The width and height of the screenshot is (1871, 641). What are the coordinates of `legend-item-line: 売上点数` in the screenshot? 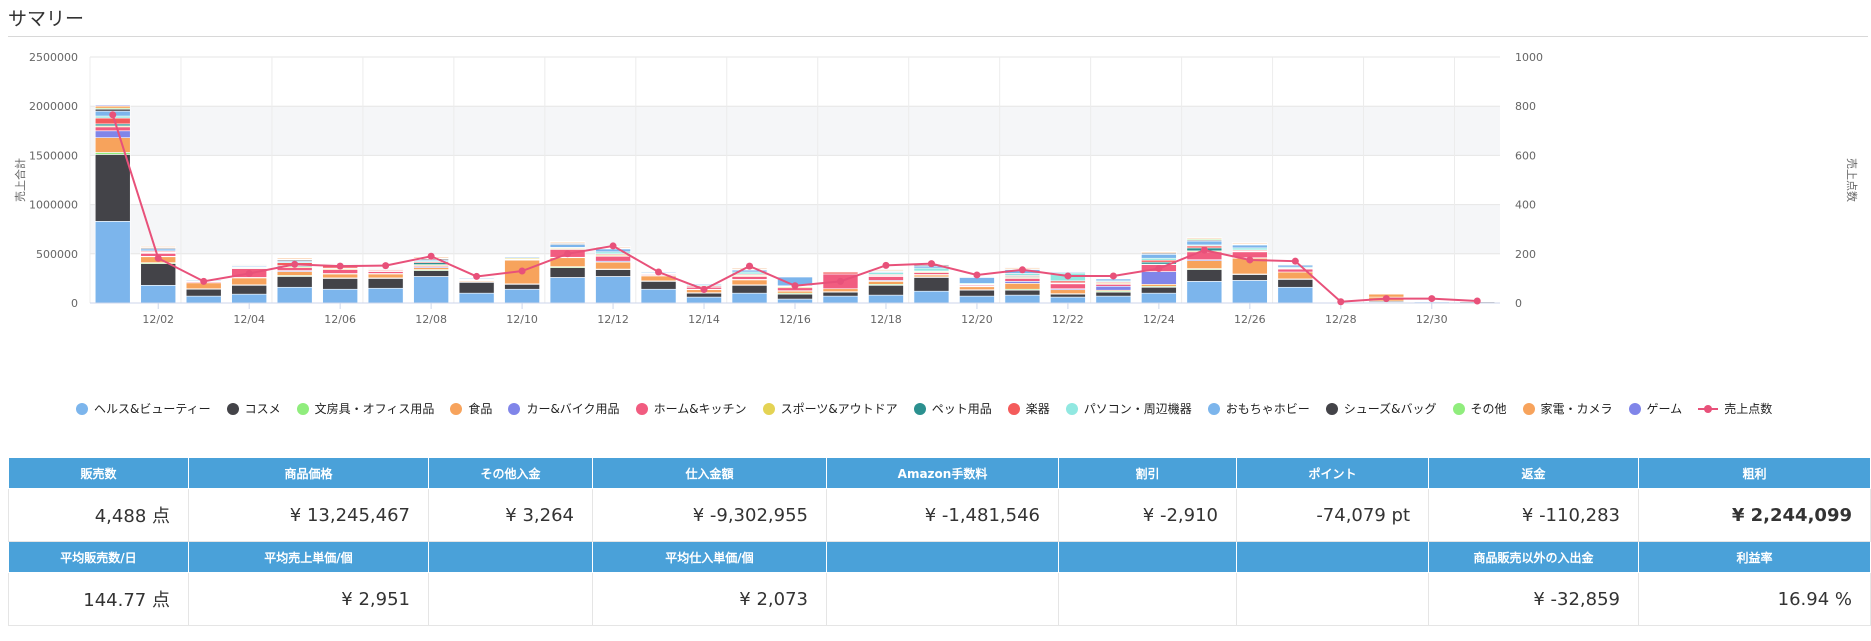 It's located at (1735, 408).